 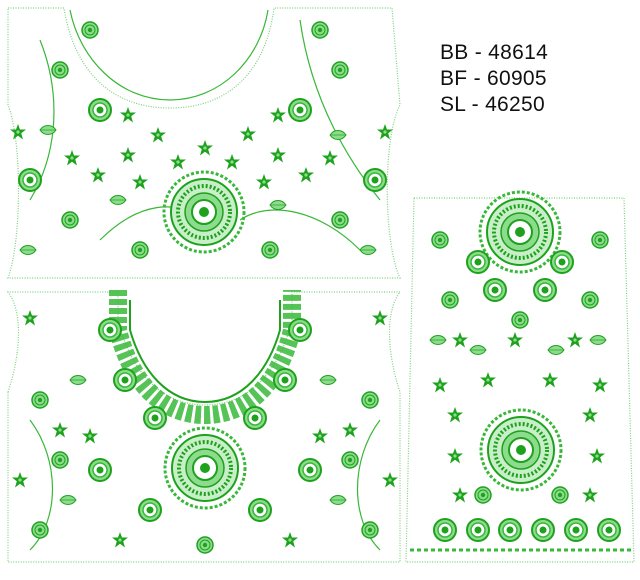 I want to click on design-codes: BB - 48614 BF - 60905 SL - 46250, so click(x=535, y=79).